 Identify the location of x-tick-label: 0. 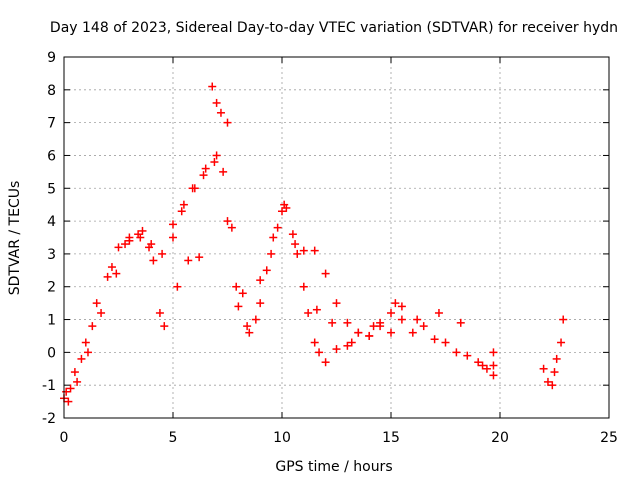
(64, 438).